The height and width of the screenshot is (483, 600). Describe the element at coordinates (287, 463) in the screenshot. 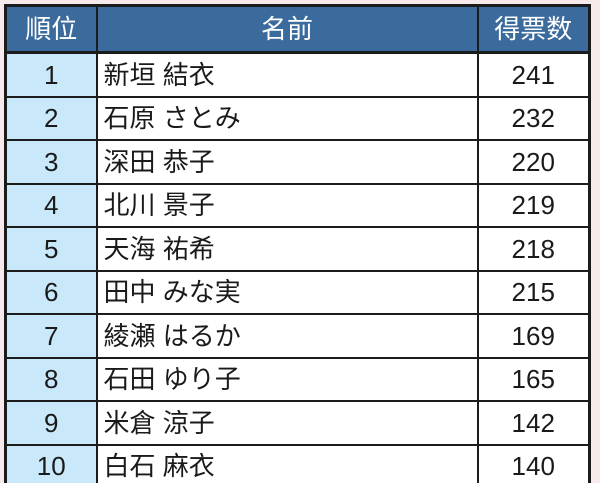

I see `name-cell: 白石 麻衣` at that location.